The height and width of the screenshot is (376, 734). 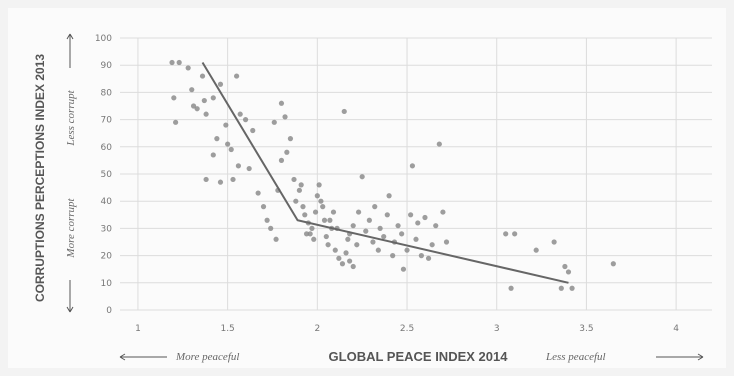 I want to click on y-tick-label: 10, so click(x=107, y=284).